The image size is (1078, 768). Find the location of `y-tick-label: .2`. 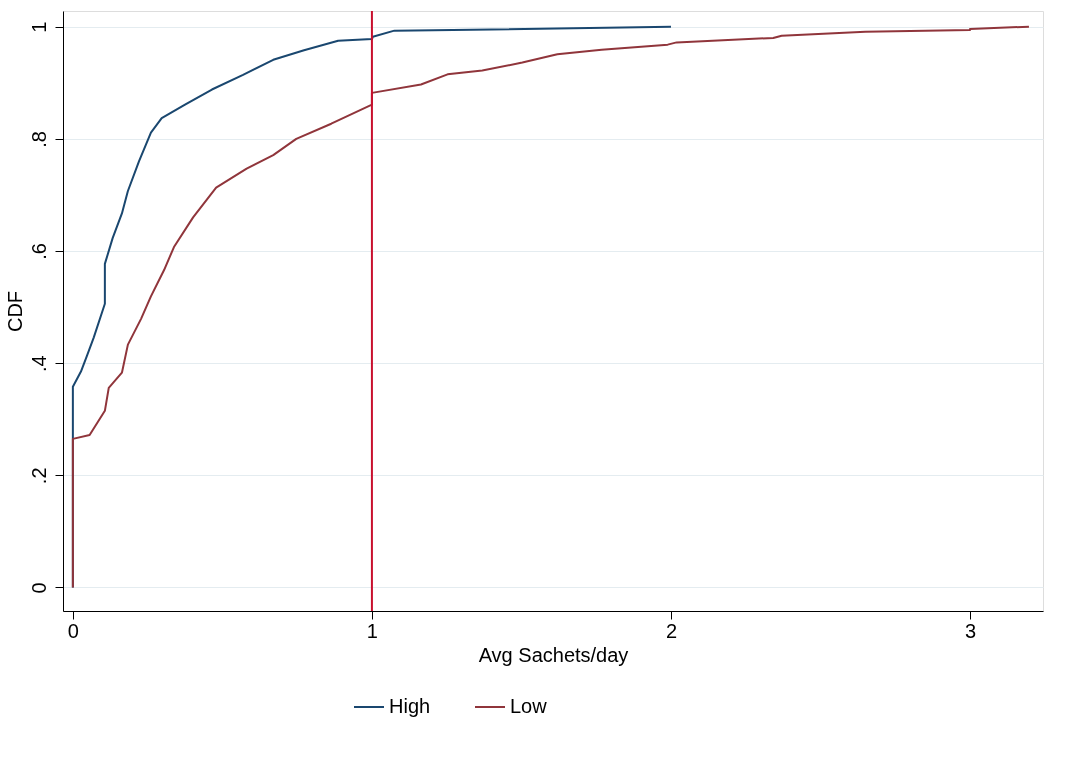

y-tick-label: .2 is located at coordinates (38, 476).